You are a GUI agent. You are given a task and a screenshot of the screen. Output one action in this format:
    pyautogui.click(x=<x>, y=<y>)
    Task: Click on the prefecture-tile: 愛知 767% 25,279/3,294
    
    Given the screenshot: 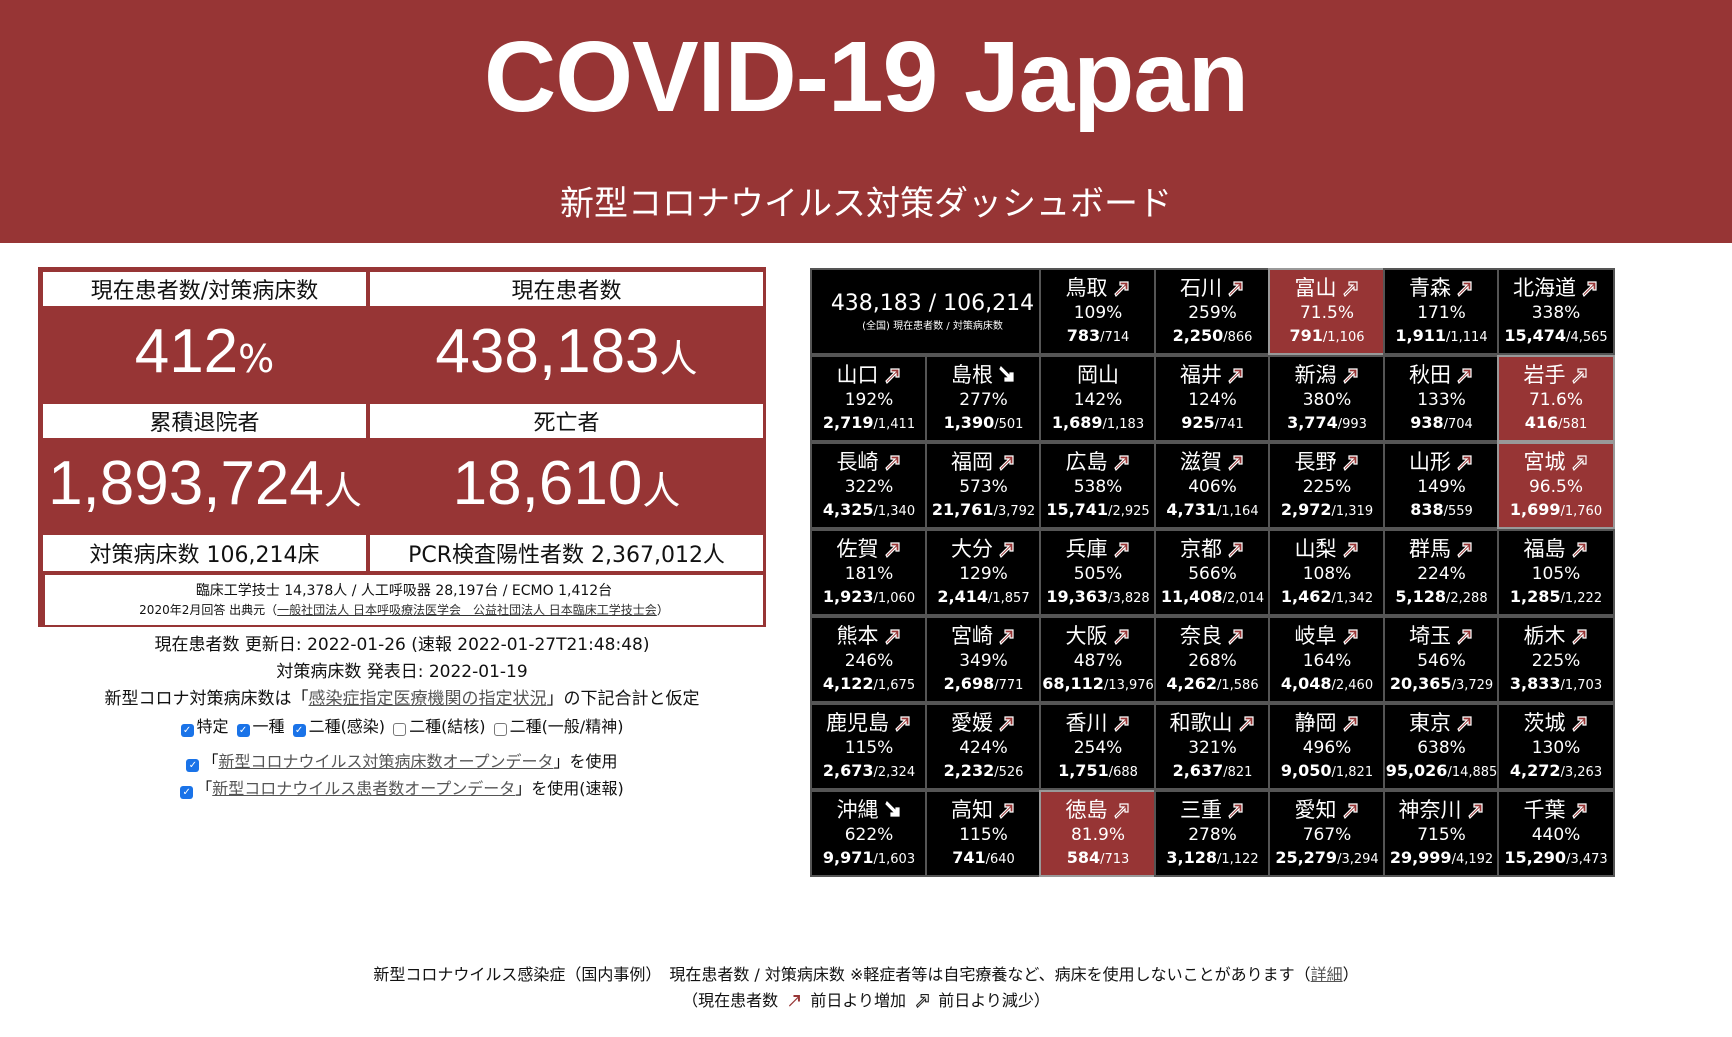 What is the action you would take?
    pyautogui.click(x=1327, y=833)
    